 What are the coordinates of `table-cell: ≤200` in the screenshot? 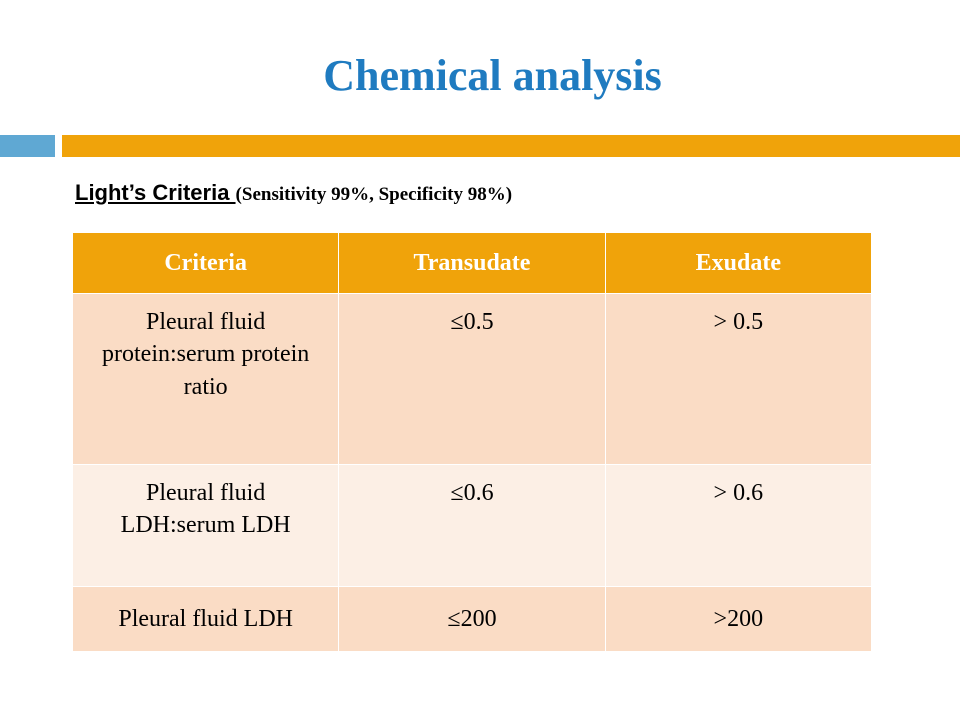 It's located at (472, 619).